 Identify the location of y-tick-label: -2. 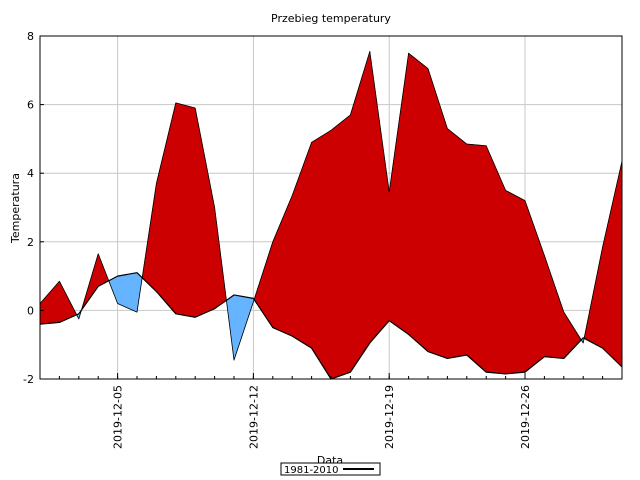
(28, 379).